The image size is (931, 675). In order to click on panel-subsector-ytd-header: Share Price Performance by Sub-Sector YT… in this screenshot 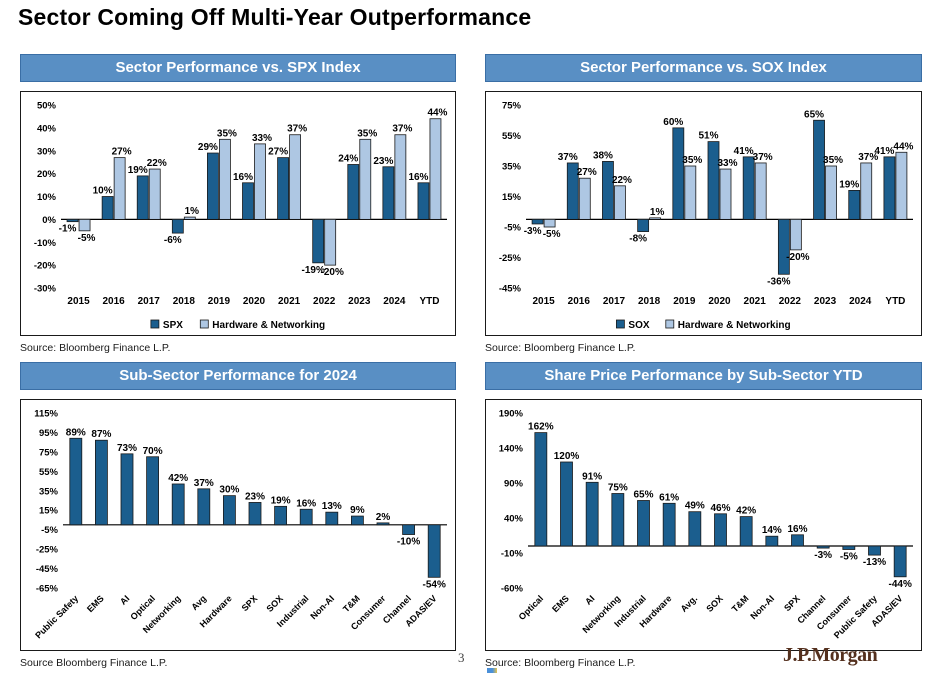, I will do `click(703, 376)`.